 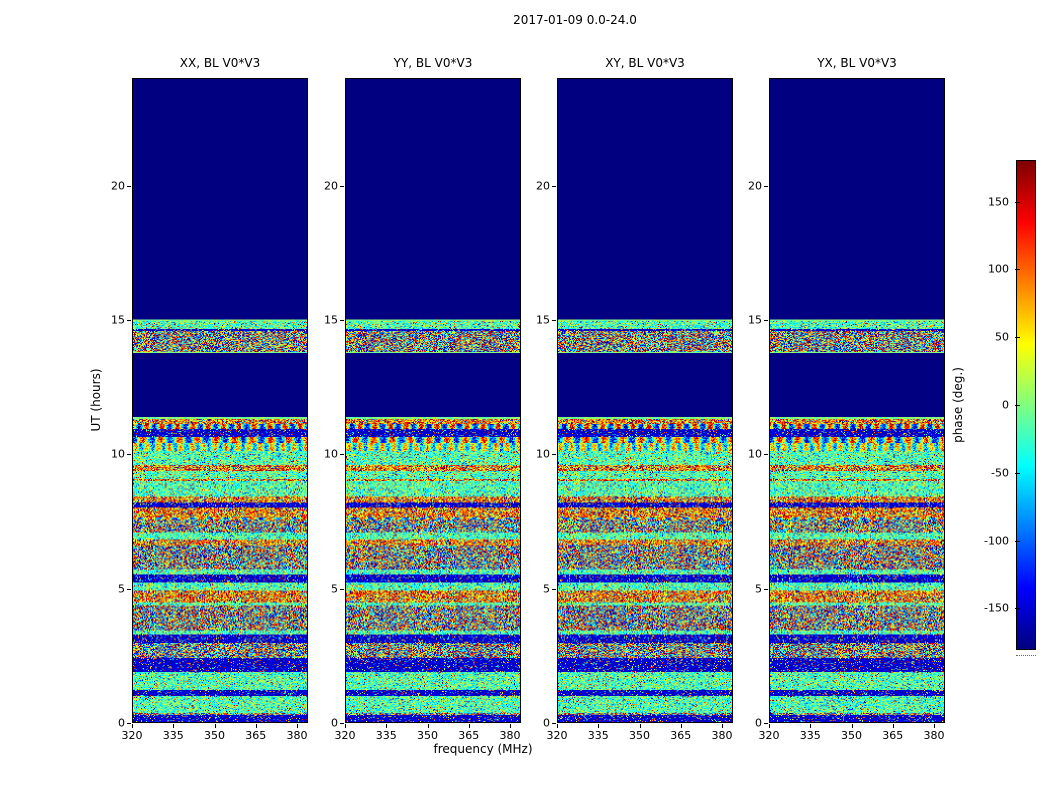 I want to click on subplot-yy-title: YY, BL V0*V3, so click(x=433, y=63).